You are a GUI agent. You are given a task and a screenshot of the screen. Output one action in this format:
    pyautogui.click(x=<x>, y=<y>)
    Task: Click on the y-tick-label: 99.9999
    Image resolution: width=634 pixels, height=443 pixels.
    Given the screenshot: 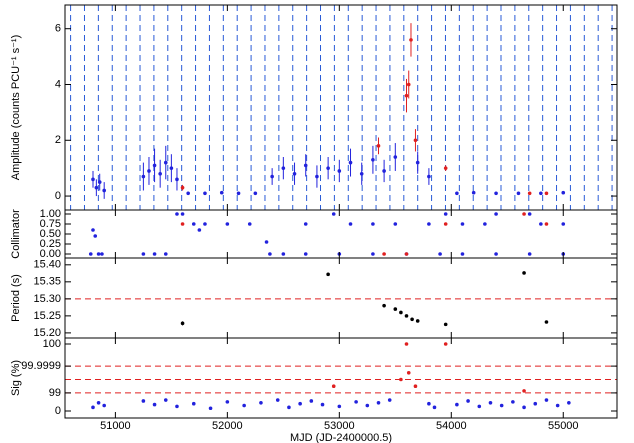 What is the action you would take?
    pyautogui.click(x=41, y=366)
    